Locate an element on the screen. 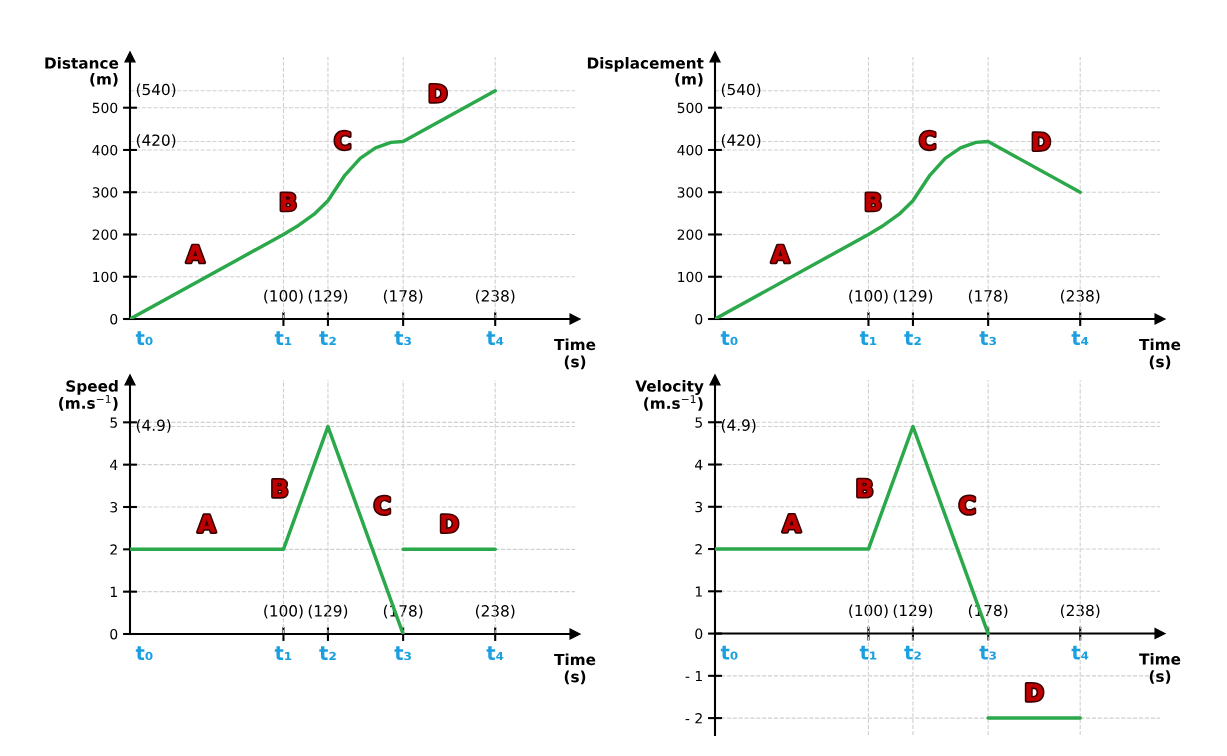  annotation: t₀ is located at coordinates (729, 652).